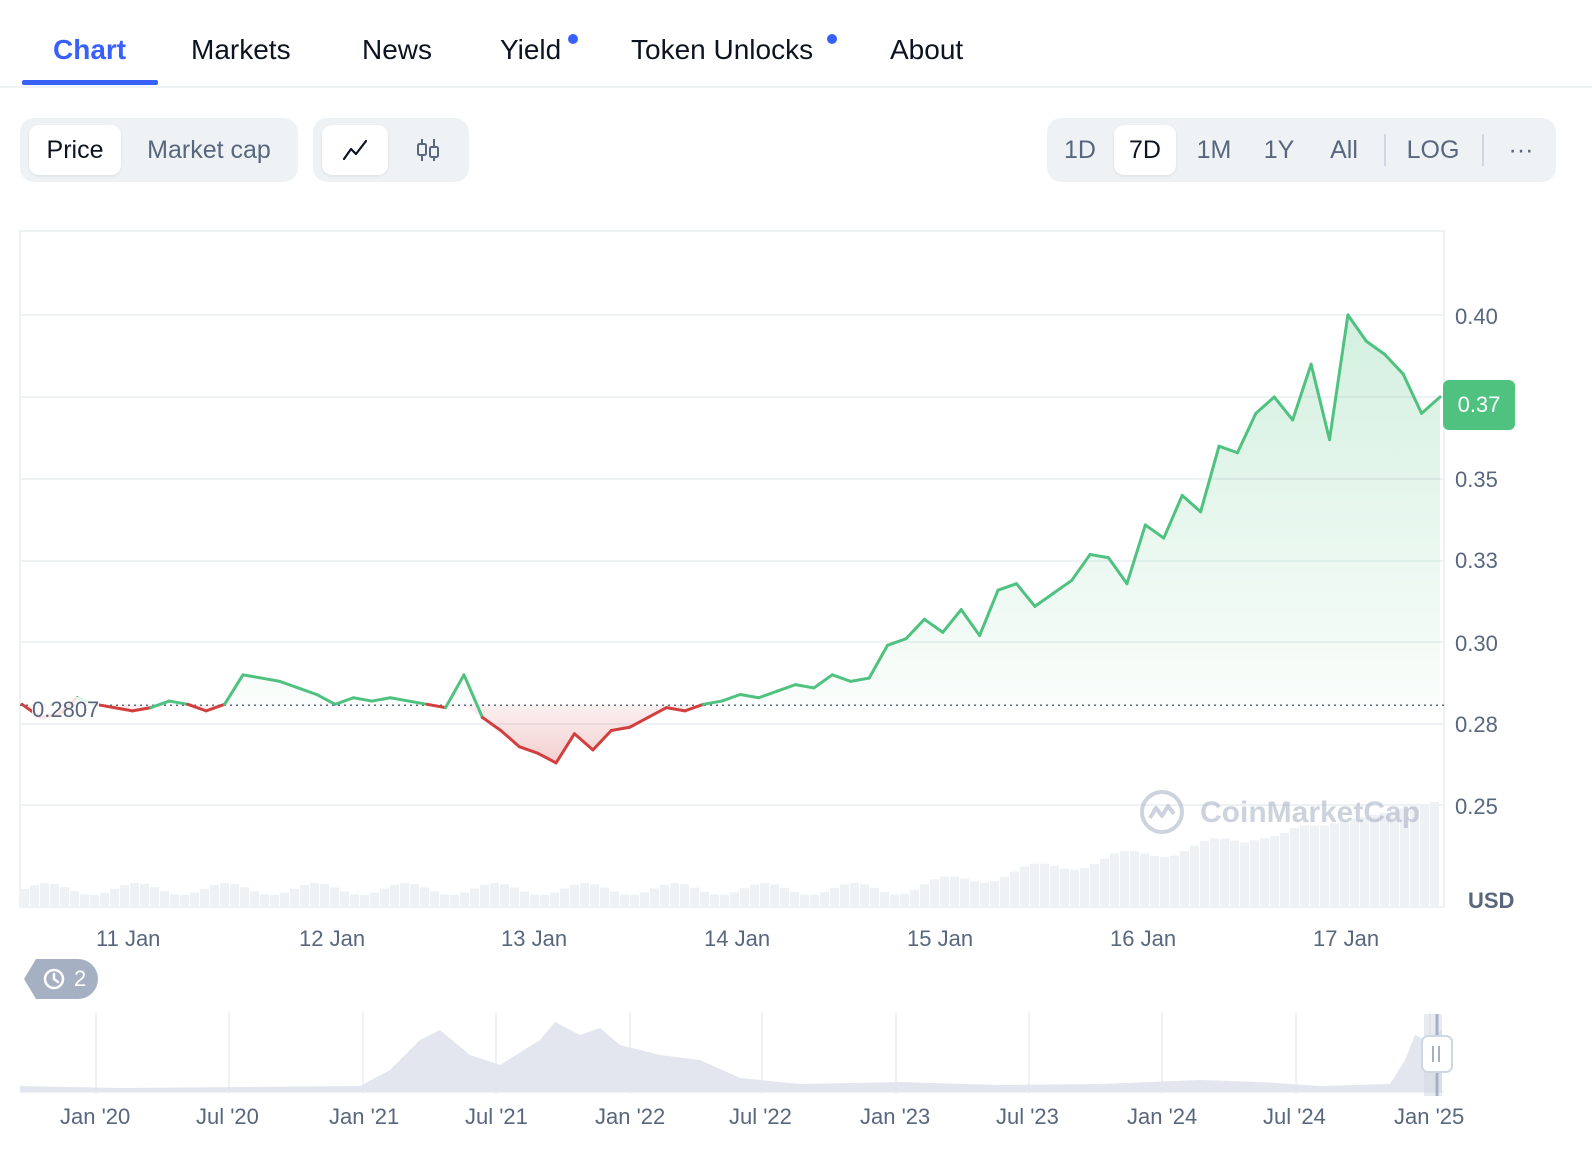  I want to click on tab-news: News, so click(397, 49).